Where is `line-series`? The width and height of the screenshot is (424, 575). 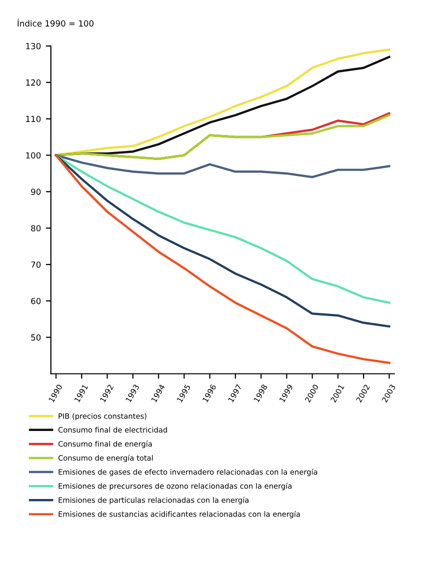 line-series is located at coordinates (222, 166).